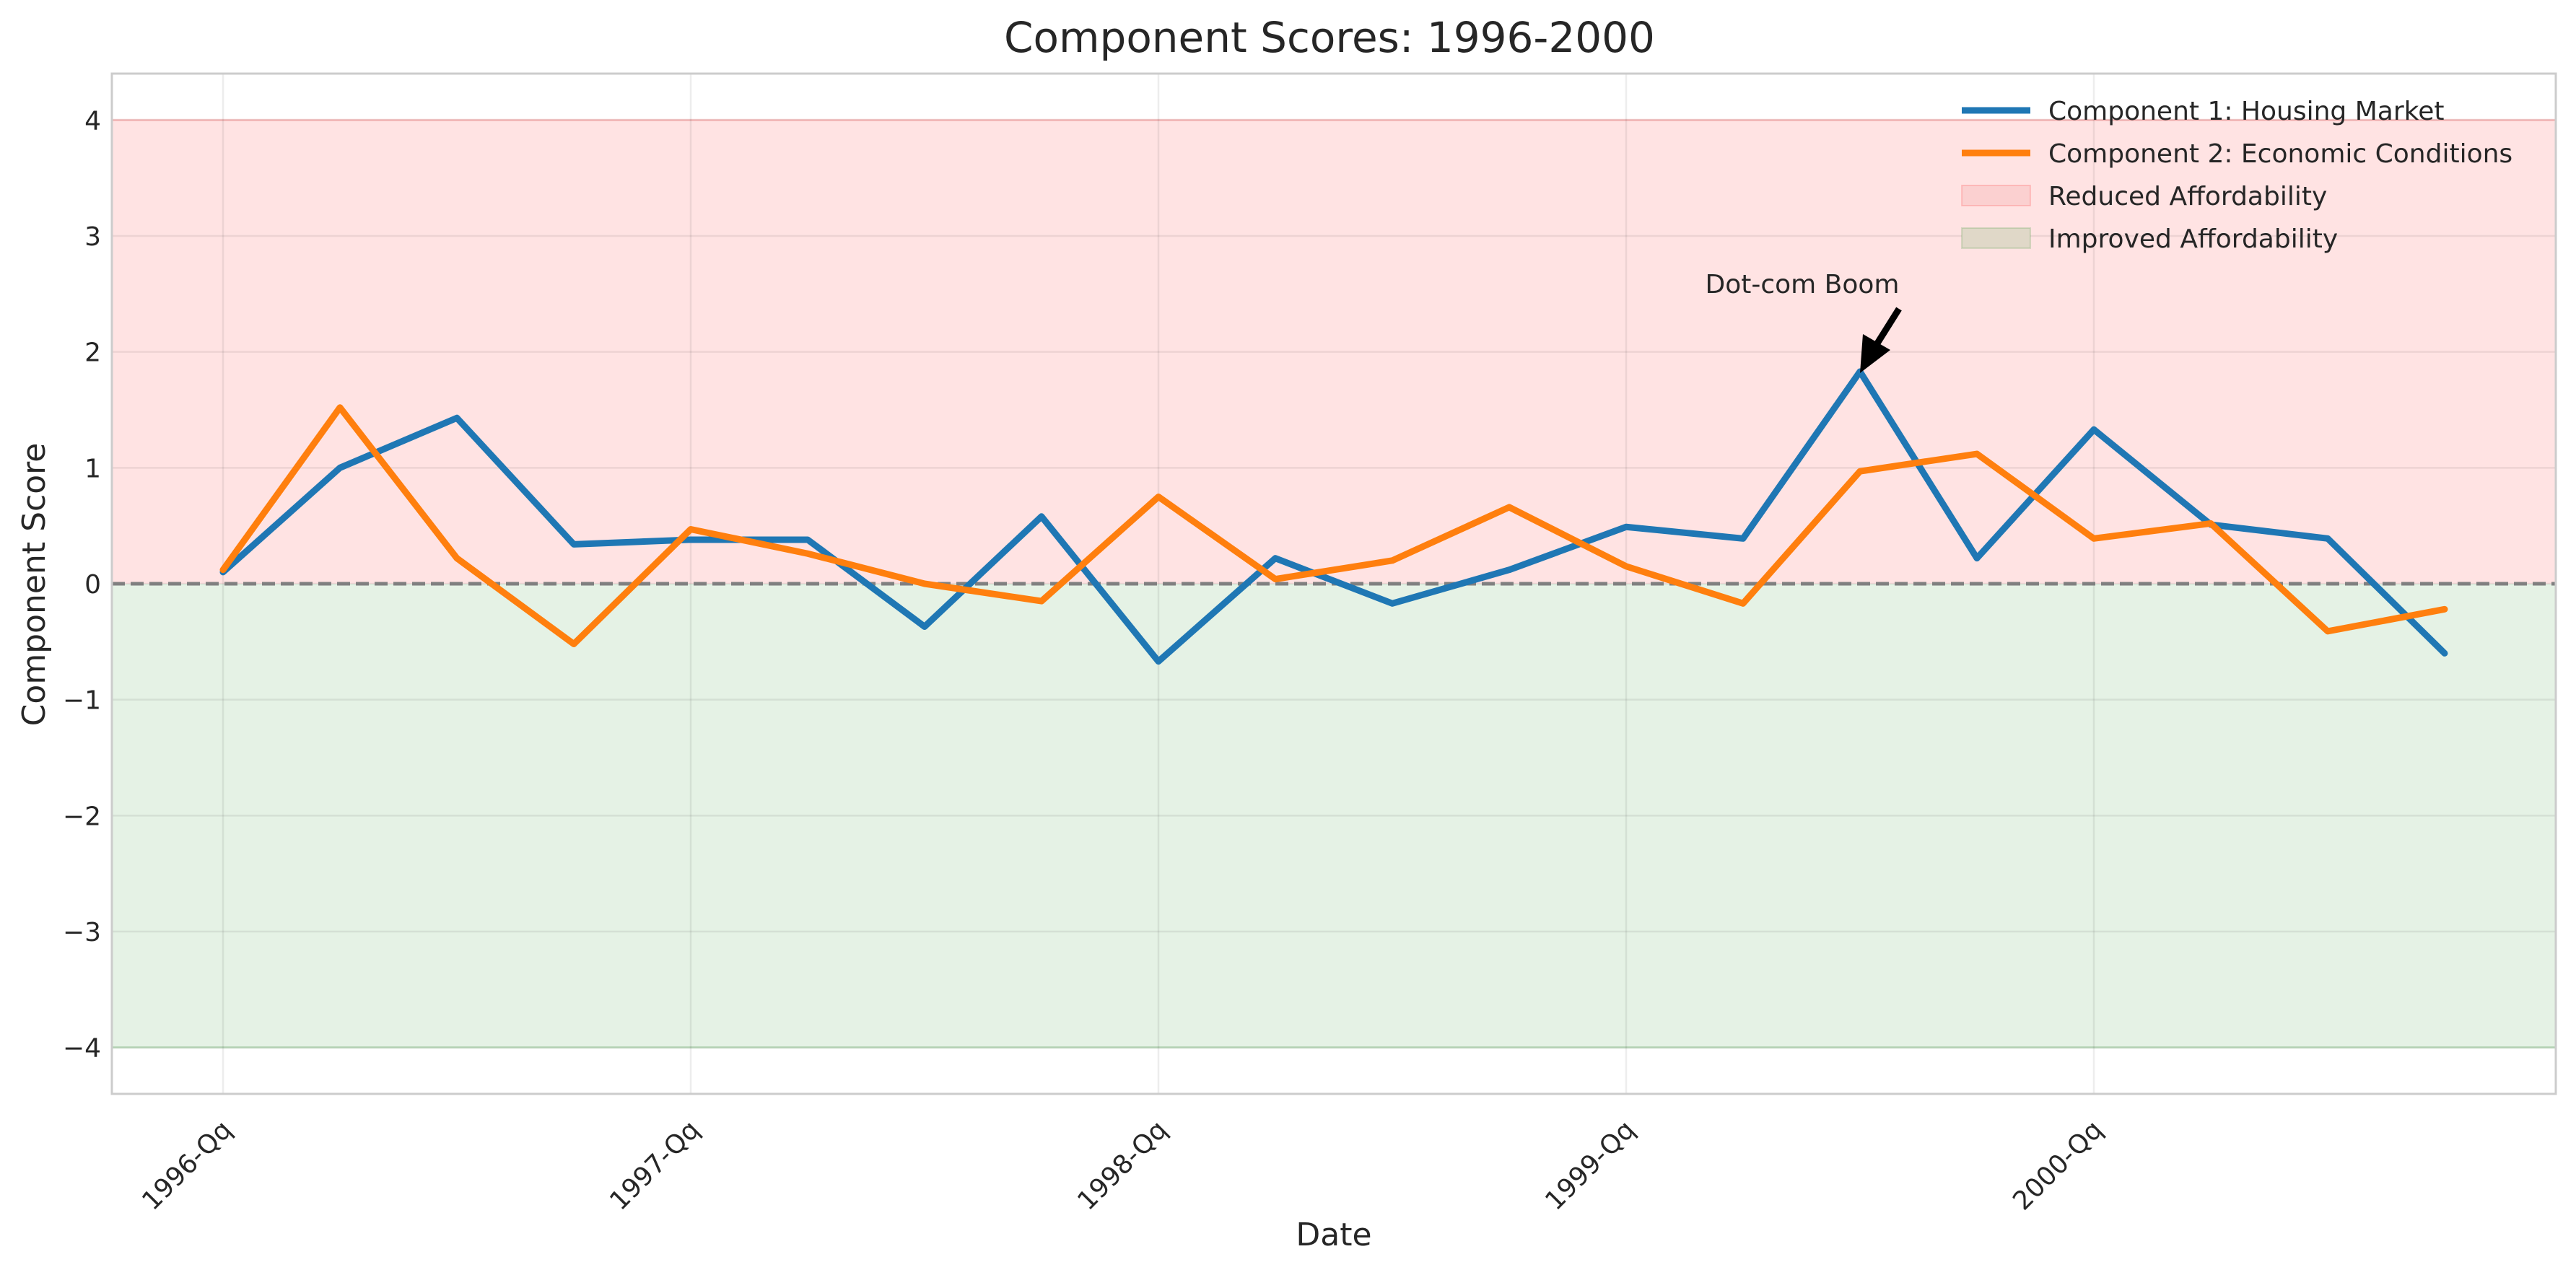 The image size is (2576, 1275). What do you see at coordinates (654, 1165) in the screenshot?
I see `x-tick-label: 1997-Qq` at bounding box center [654, 1165].